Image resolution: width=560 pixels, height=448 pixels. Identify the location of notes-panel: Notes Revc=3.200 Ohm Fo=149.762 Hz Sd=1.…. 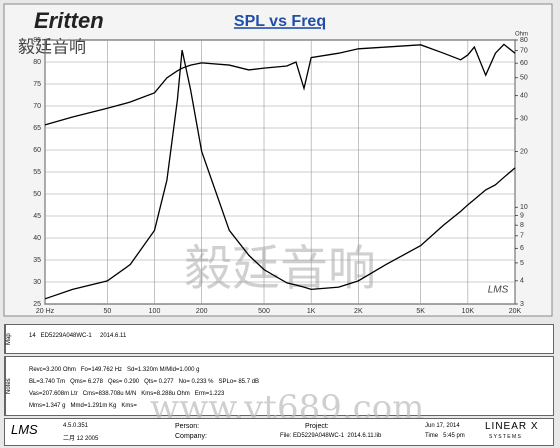
(279, 386).